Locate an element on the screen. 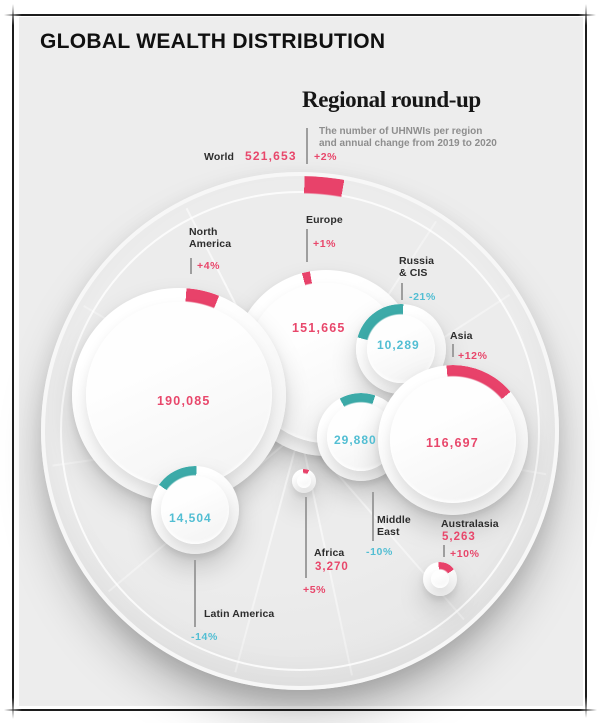 Image resolution: width=600 pixels, height=723 pixels. north-america-change: +4% is located at coordinates (209, 266).